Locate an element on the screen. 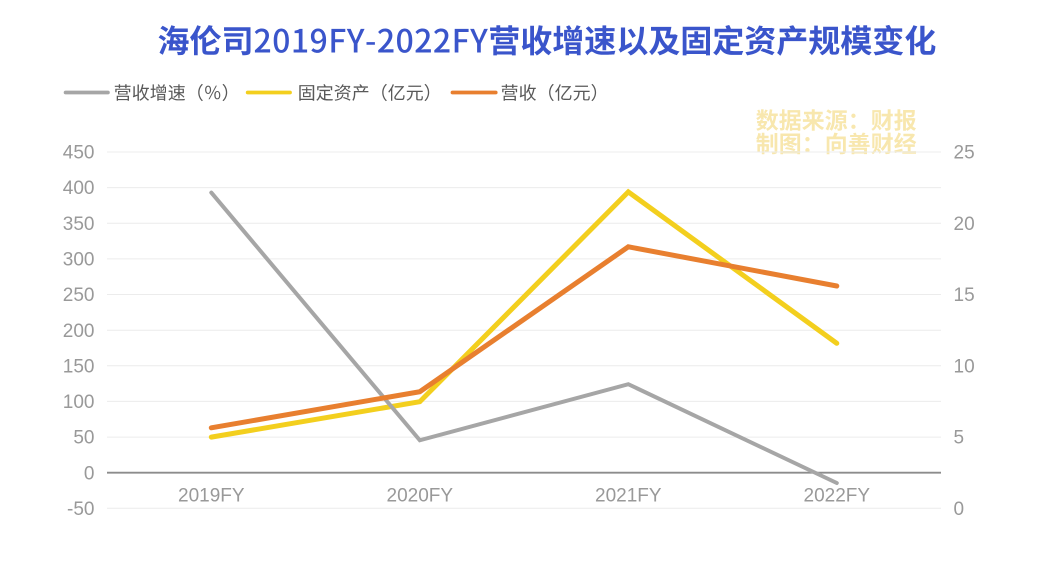 The width and height of the screenshot is (1039, 570). svg-text: 250 is located at coordinates (79, 295).